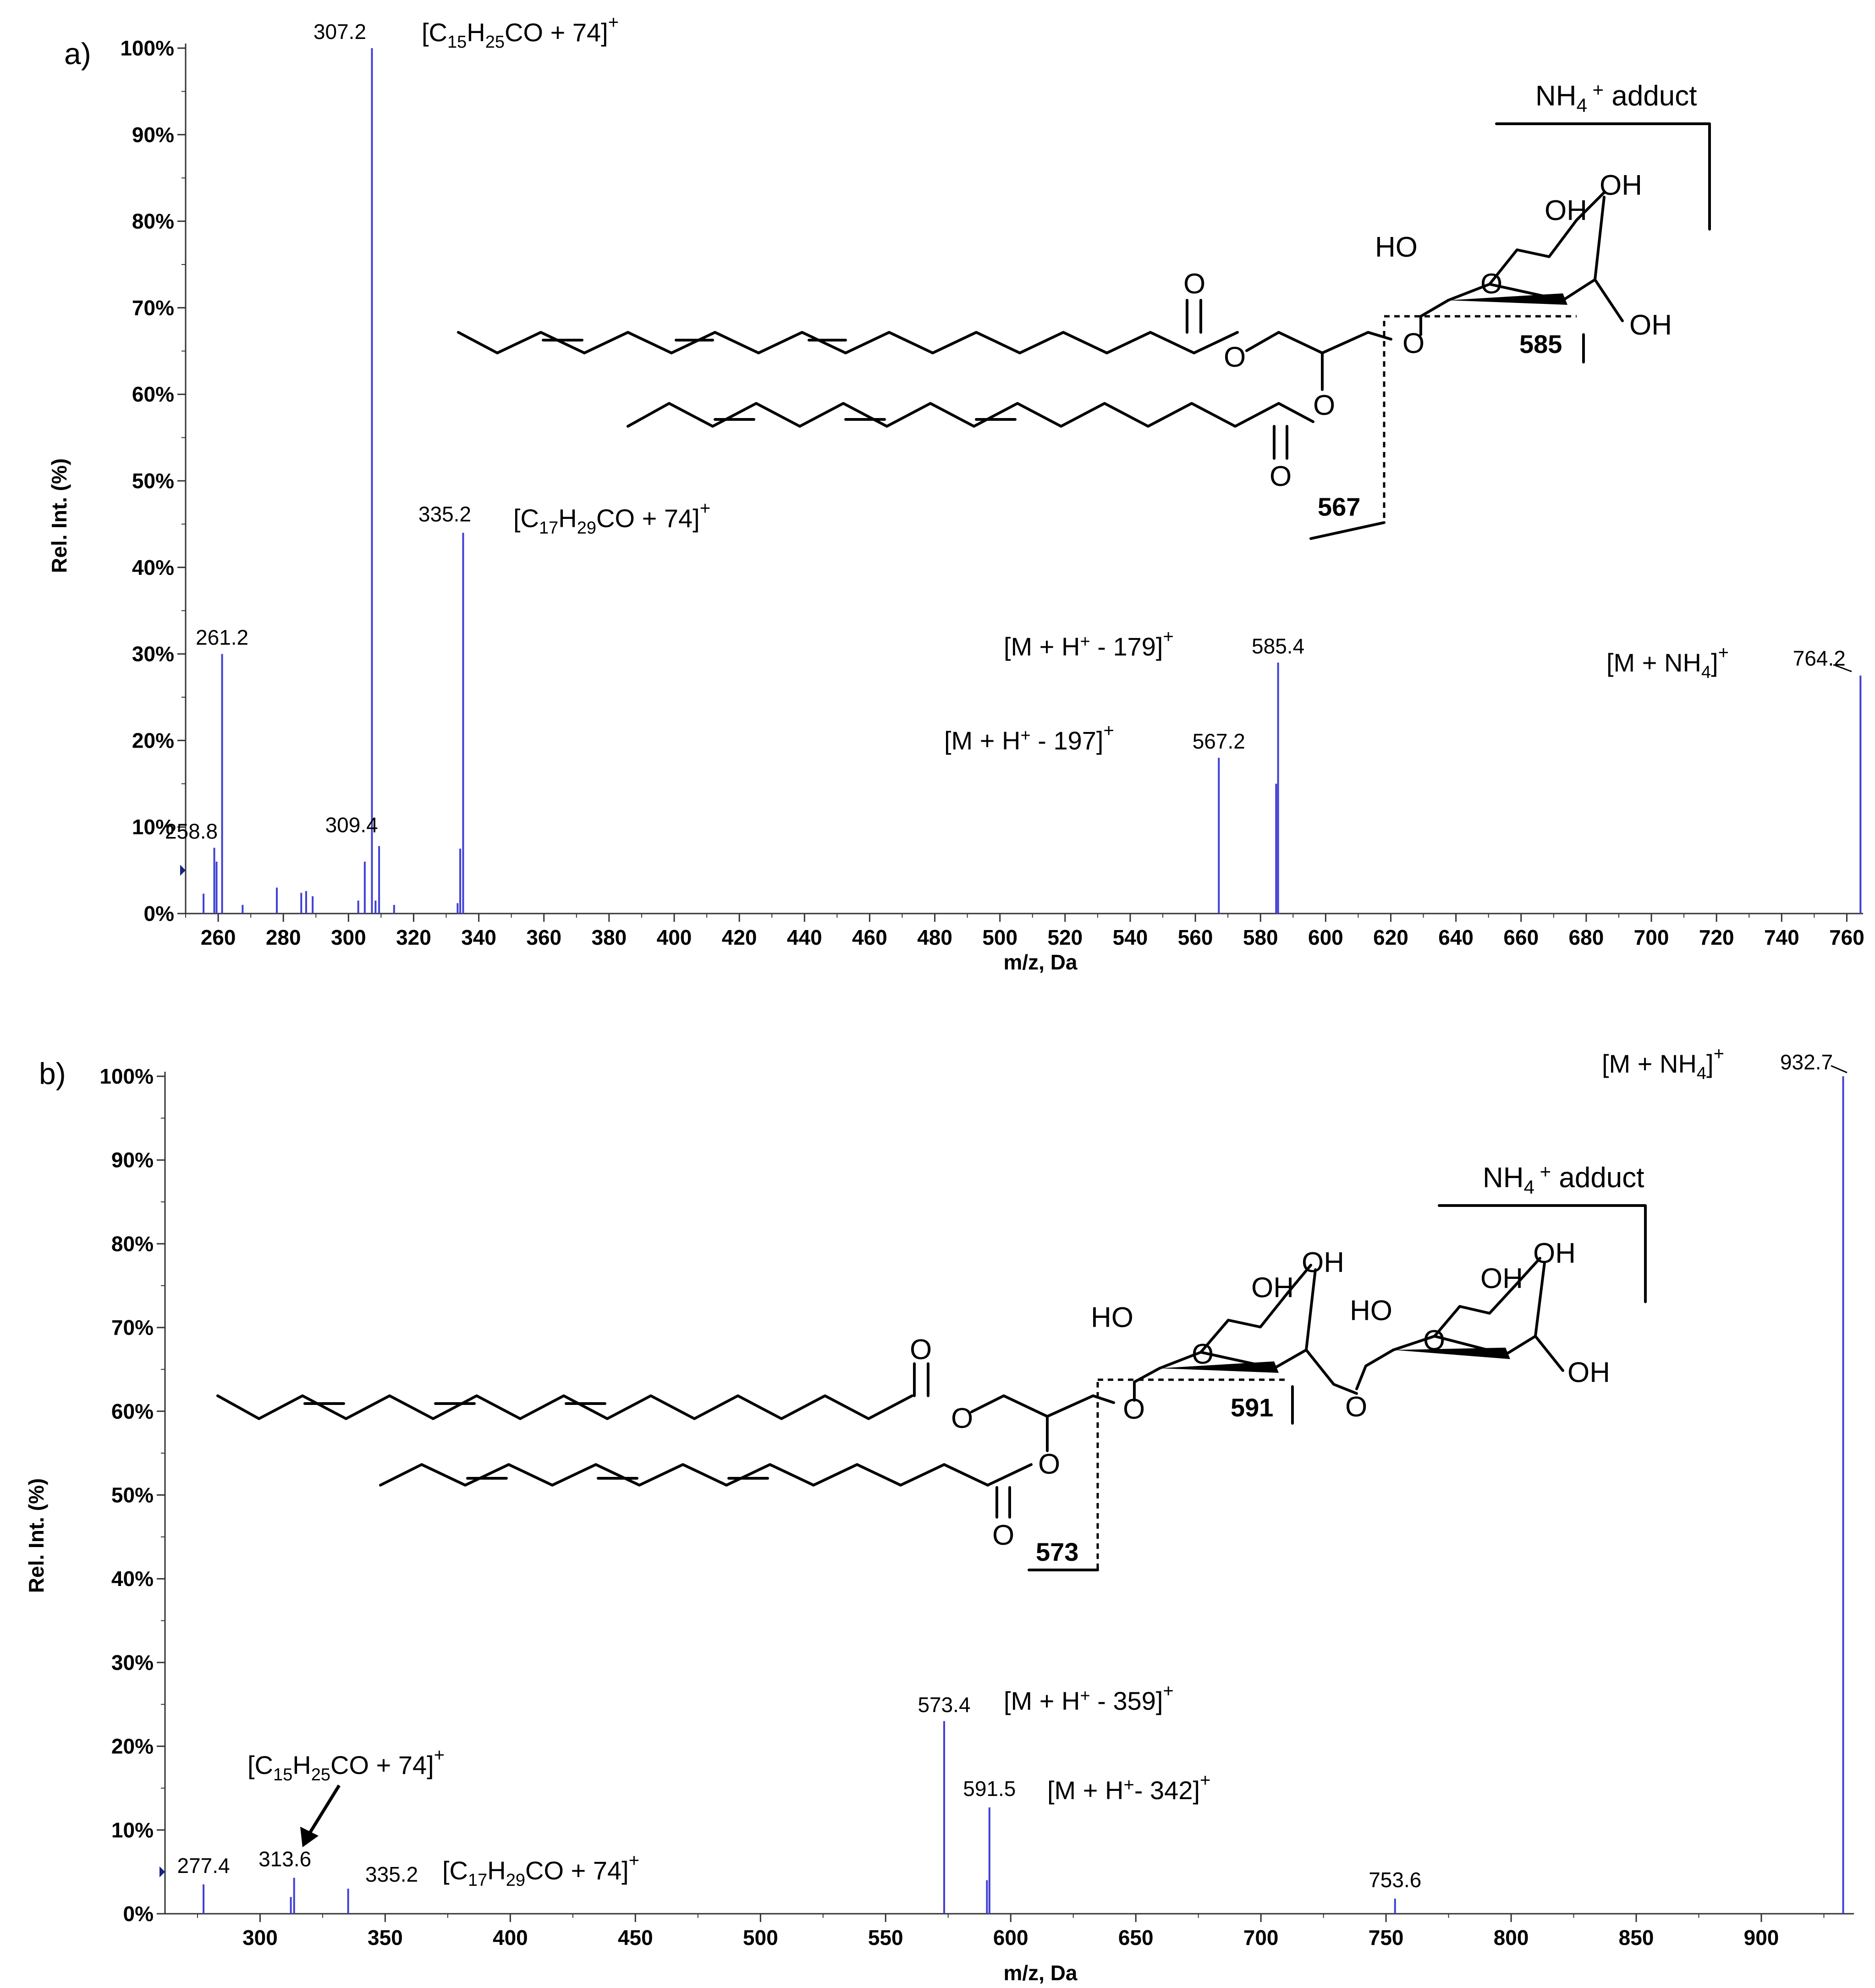 This screenshot has height=1988, width=1875. Describe the element at coordinates (990, 1789) in the screenshot. I see `peak-label: 591.5` at that location.